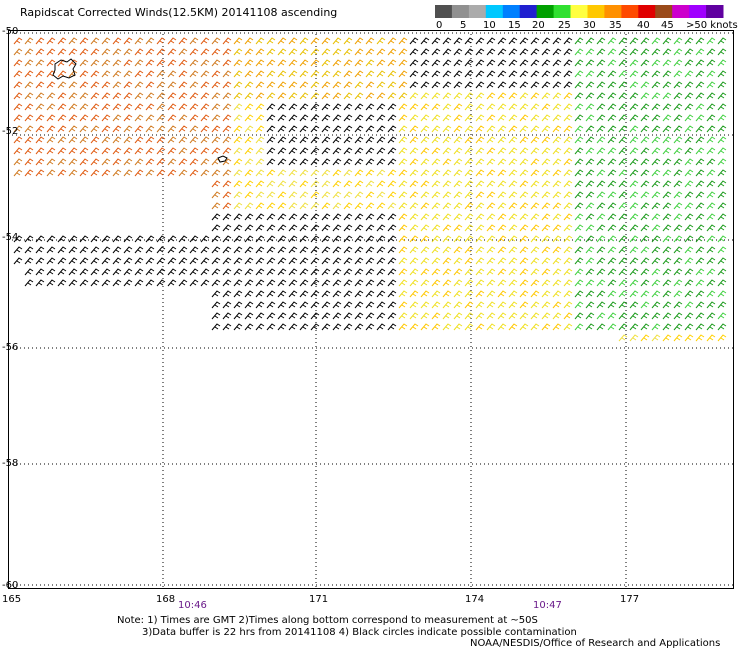 This screenshot has width=740, height=650. I want to click on lat-label-50: -50, so click(10, 31).